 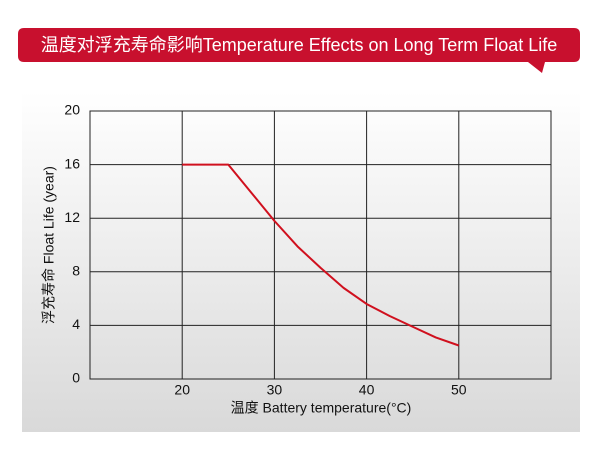 What do you see at coordinates (49, 245) in the screenshot?
I see `y-axis-label: 浮充寿命 Float Life (year)` at bounding box center [49, 245].